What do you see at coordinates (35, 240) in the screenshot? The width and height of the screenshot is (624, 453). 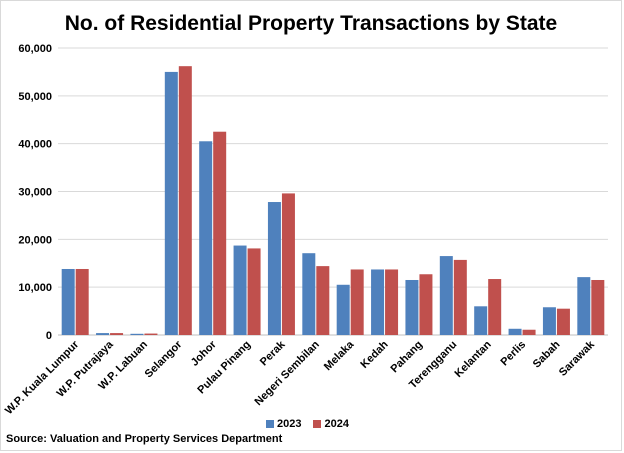 I see `y-tick-label: 20,000` at bounding box center [35, 240].